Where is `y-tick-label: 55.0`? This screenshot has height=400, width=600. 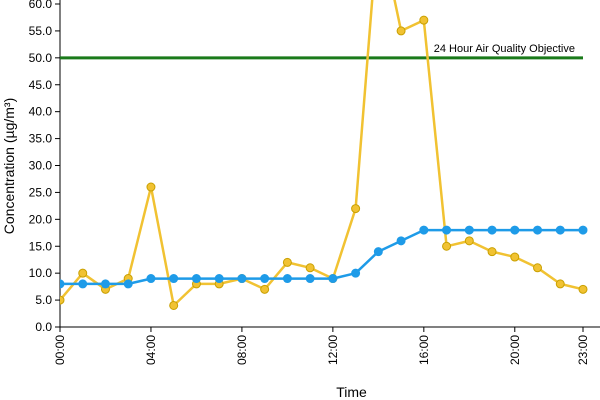
y-tick-label: 55.0 is located at coordinates (41, 31).